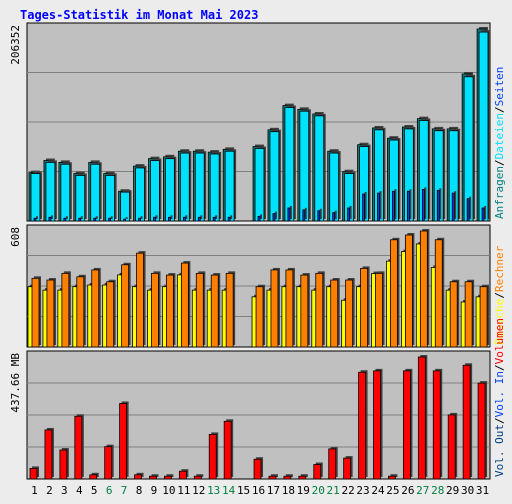  What do you see at coordinates (96, 217) in the screenshot?
I see `bar-seiten-day-5-shadow` at bounding box center [96, 217].